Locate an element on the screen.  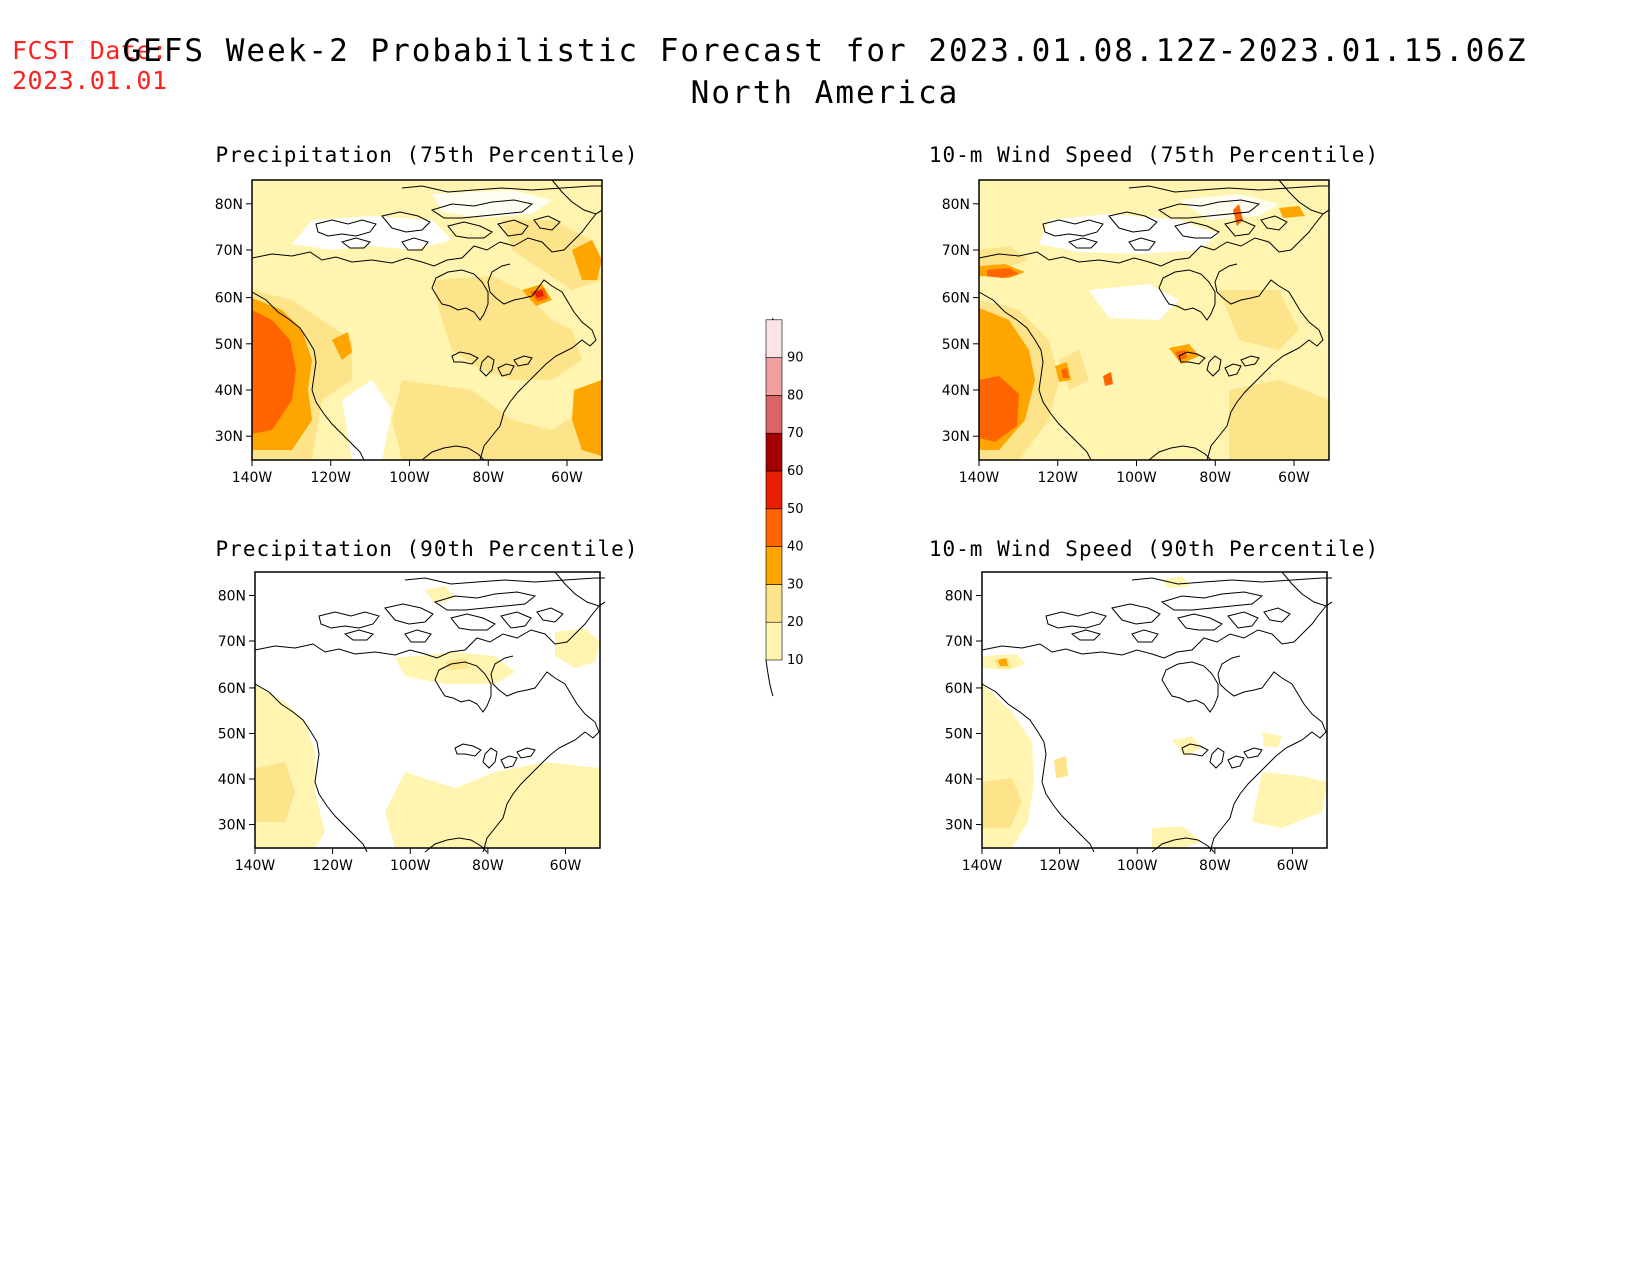
forecast-date-label: FCST Date: is located at coordinates (90, 50).